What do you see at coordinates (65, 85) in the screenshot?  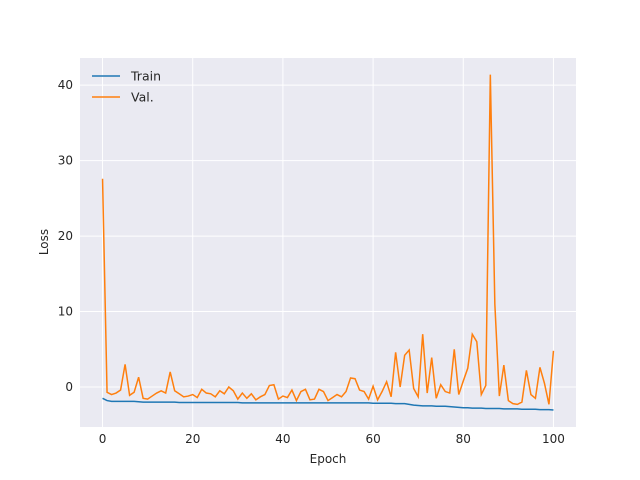 I see `y-tick-label: 40` at bounding box center [65, 85].